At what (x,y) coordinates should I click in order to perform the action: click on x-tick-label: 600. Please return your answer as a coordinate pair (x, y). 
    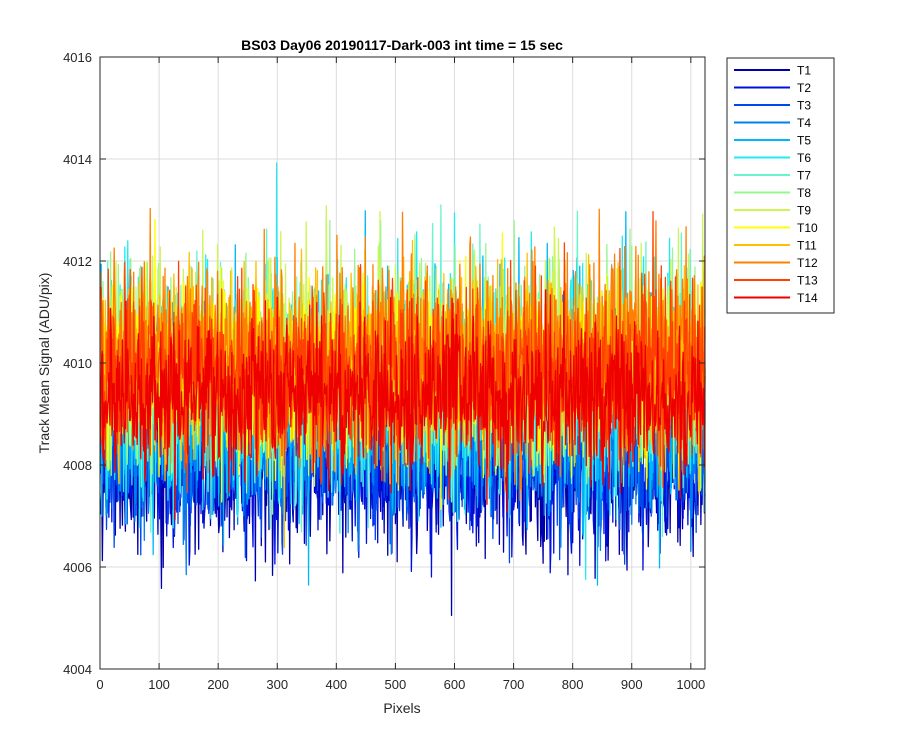
    Looking at the image, I should click on (455, 684).